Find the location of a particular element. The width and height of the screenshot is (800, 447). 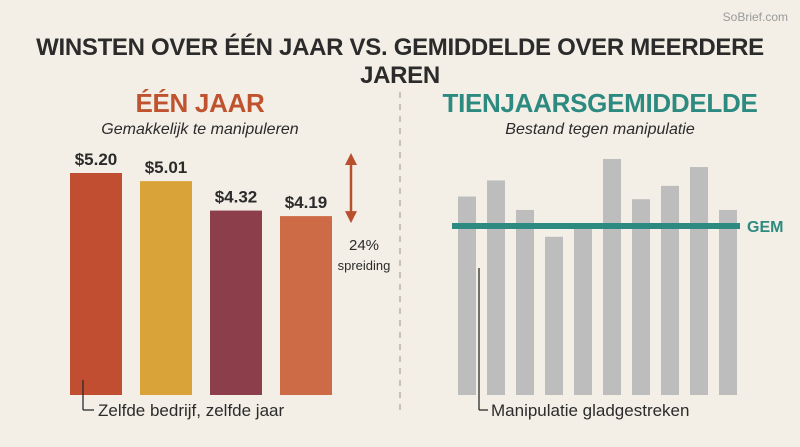

ten-year-subtitle: Bestand tegen manipulatie is located at coordinates (600, 129).